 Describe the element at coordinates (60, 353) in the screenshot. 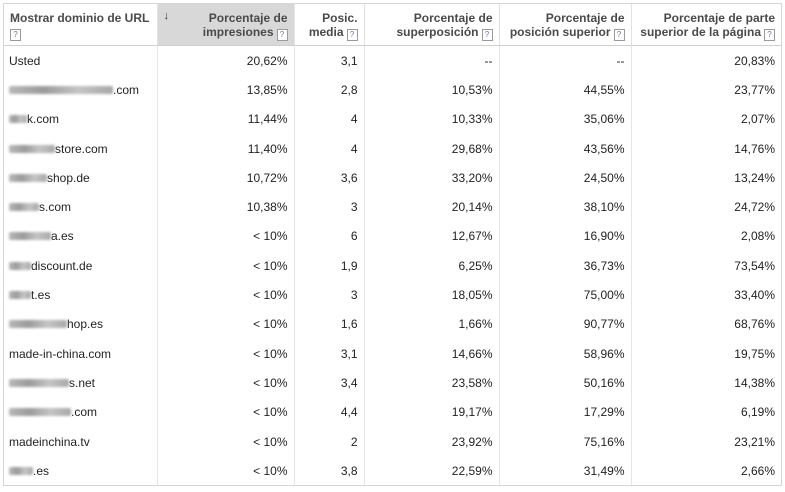

I see `domain-label: made-in-china.com` at that location.